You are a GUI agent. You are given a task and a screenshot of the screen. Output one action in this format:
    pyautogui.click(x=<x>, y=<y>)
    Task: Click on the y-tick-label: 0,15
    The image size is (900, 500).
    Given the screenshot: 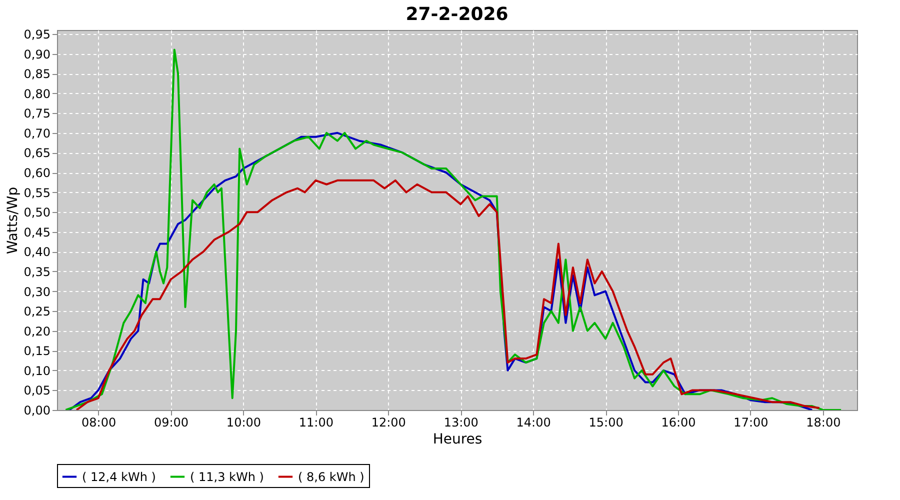 What is the action you would take?
    pyautogui.click(x=37, y=351)
    